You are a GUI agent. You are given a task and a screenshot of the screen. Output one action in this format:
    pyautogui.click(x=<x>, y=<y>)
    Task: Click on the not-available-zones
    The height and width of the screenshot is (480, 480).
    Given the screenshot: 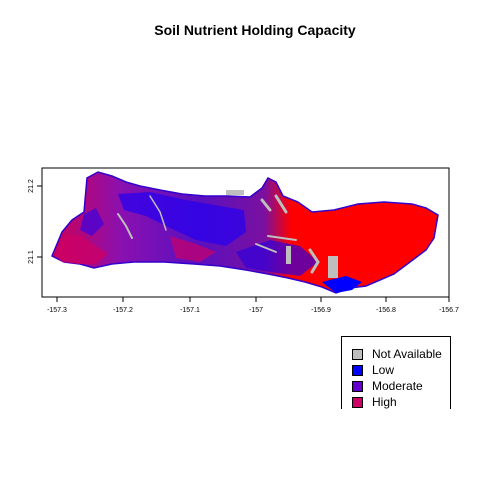 What is the action you would take?
    pyautogui.click(x=218, y=234)
    